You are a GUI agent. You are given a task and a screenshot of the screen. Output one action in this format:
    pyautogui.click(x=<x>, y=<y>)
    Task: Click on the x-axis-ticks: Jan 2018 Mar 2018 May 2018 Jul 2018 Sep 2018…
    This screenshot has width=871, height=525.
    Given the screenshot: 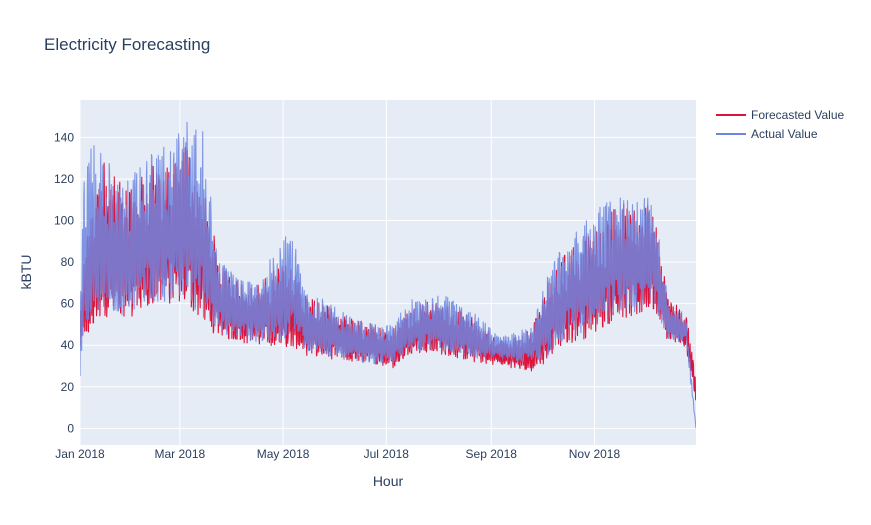 What is the action you would take?
    pyautogui.click(x=337, y=454)
    